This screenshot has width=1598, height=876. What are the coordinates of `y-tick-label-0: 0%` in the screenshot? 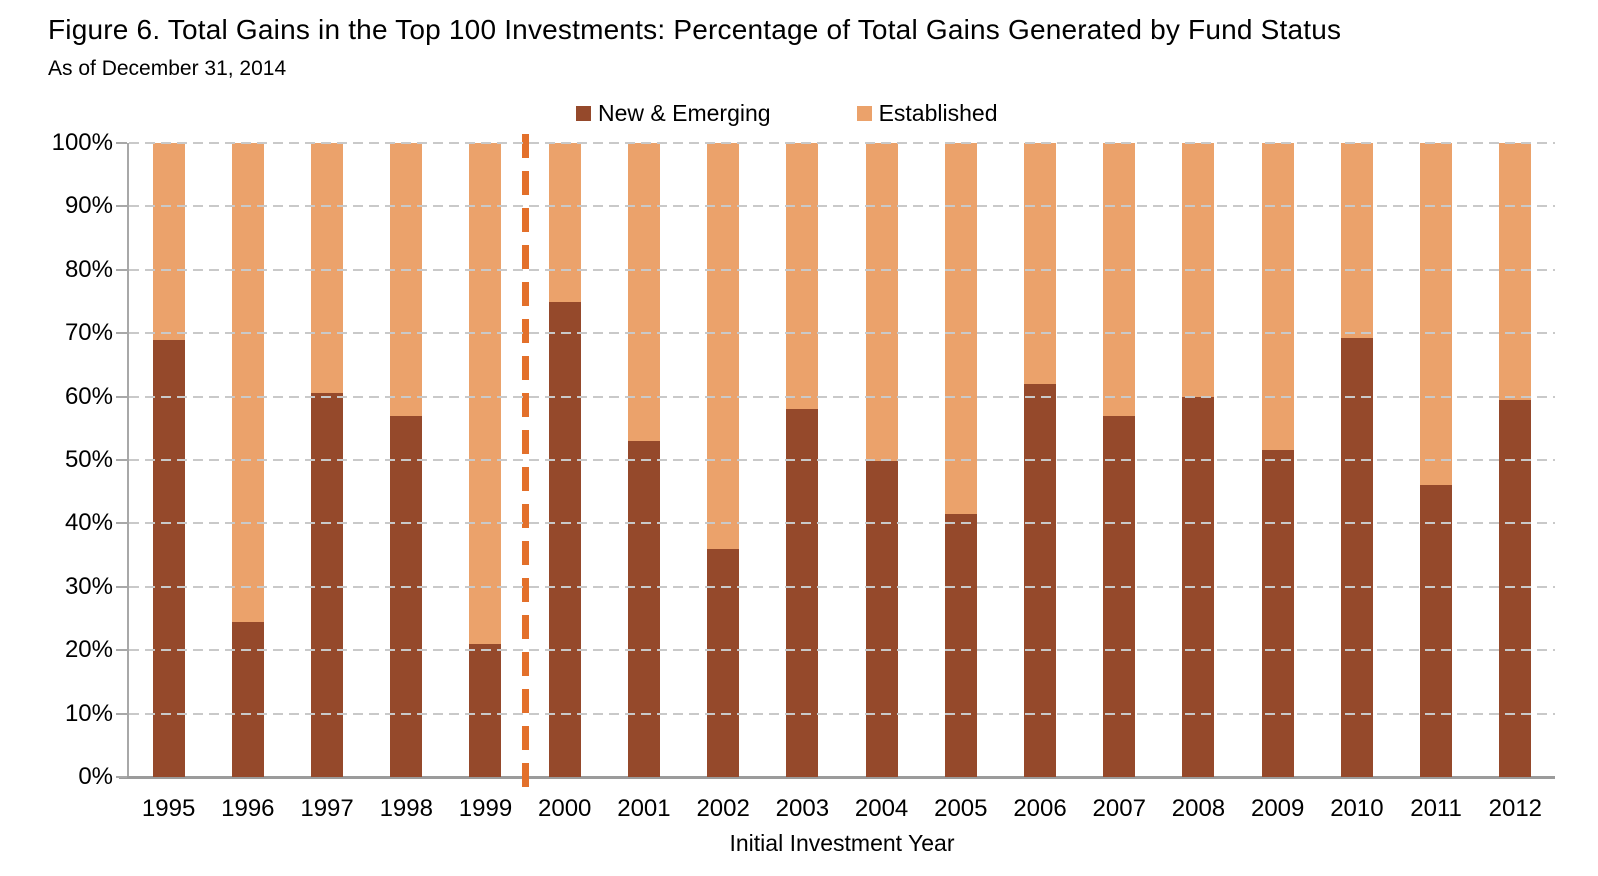 It's located at (95, 776).